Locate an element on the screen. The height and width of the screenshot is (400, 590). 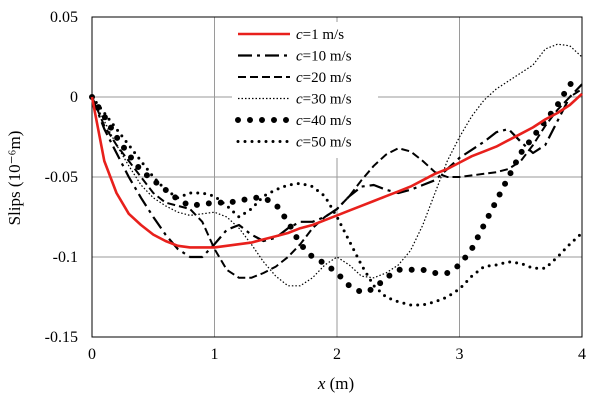
y-tick-label: 0.05 is located at coordinates (64, 17).